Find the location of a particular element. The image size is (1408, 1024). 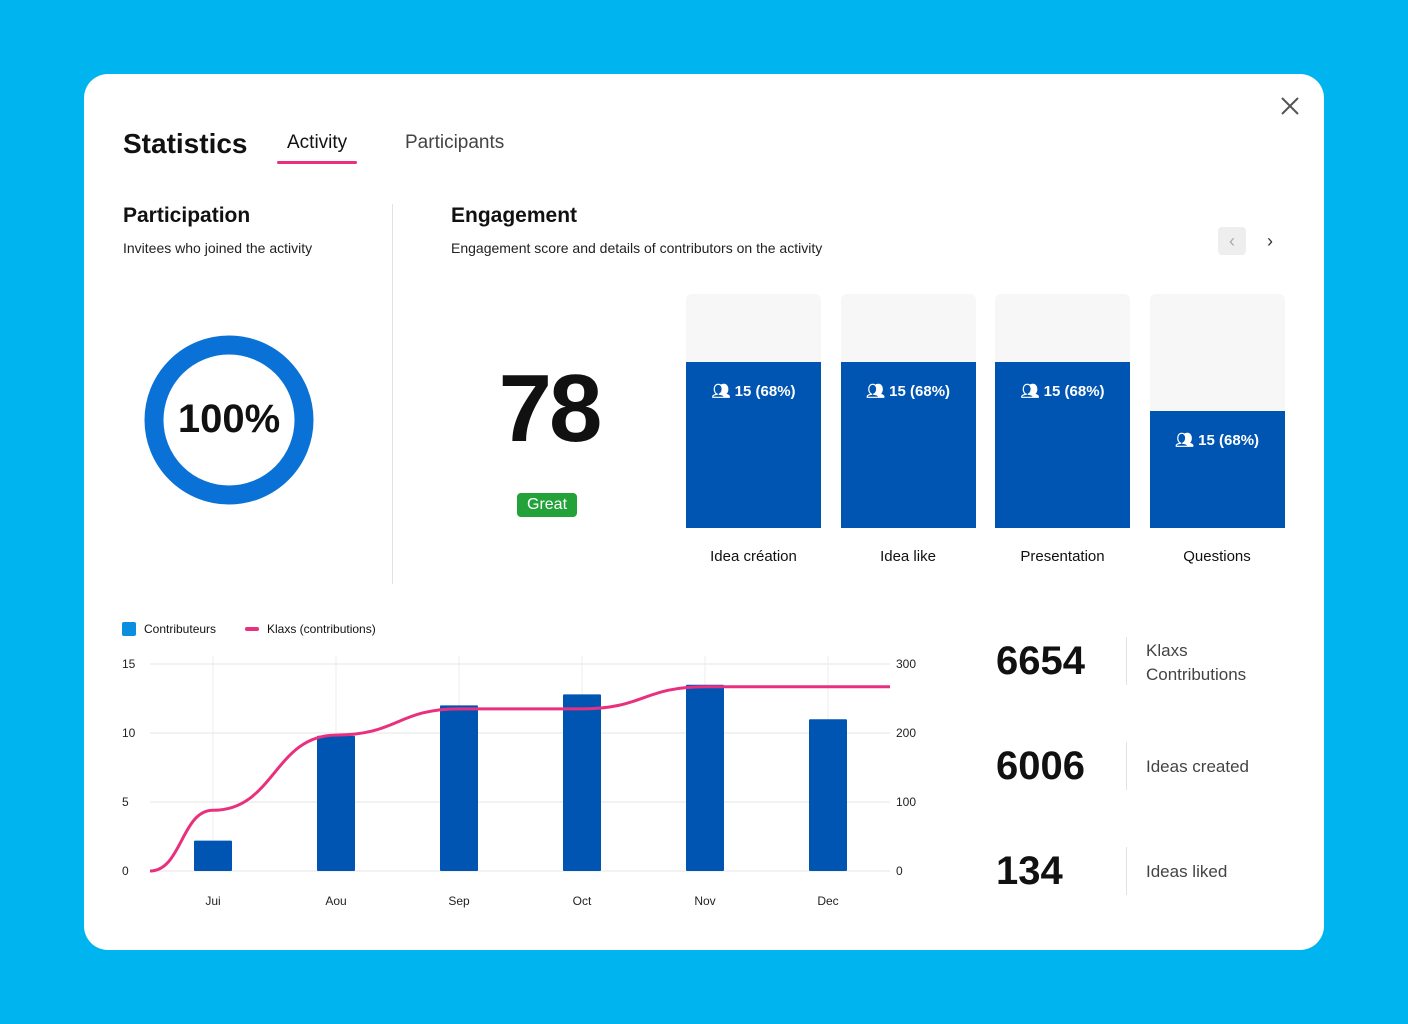

divider is located at coordinates (392, 394).